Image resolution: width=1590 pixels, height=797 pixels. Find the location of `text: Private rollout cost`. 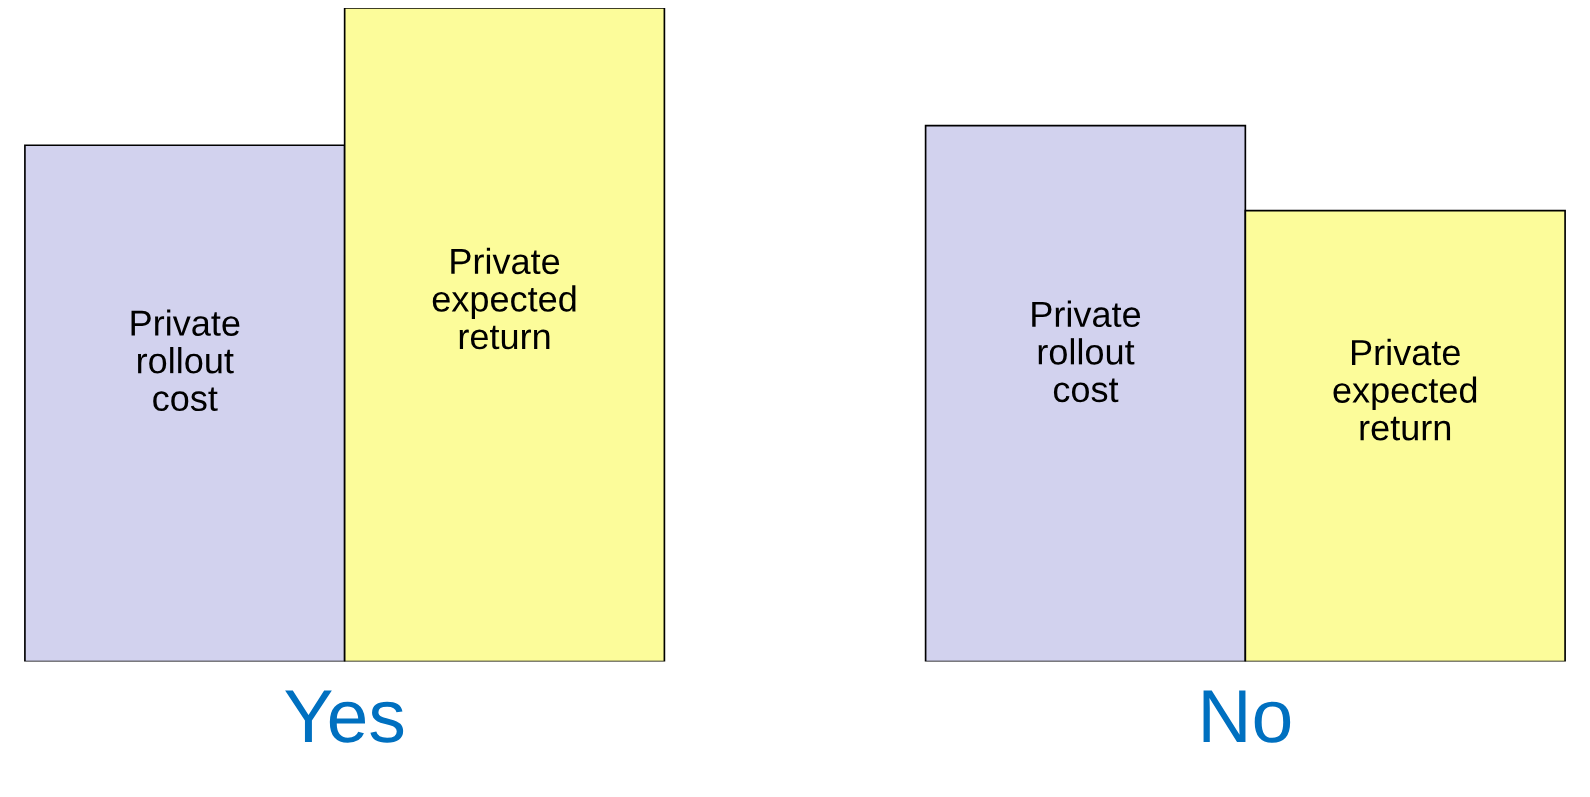

text: Private rollout cost is located at coordinates (1086, 351).